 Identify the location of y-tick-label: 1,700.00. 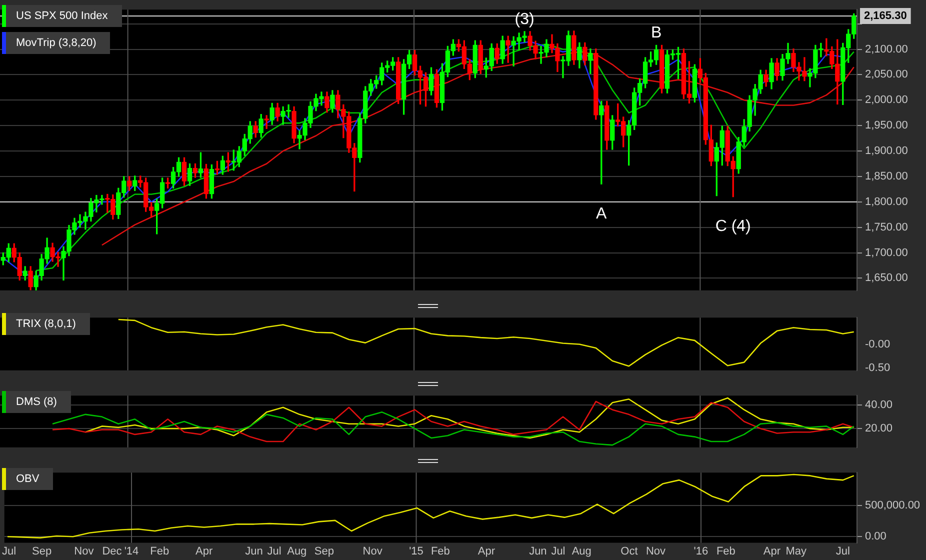
(886, 252).